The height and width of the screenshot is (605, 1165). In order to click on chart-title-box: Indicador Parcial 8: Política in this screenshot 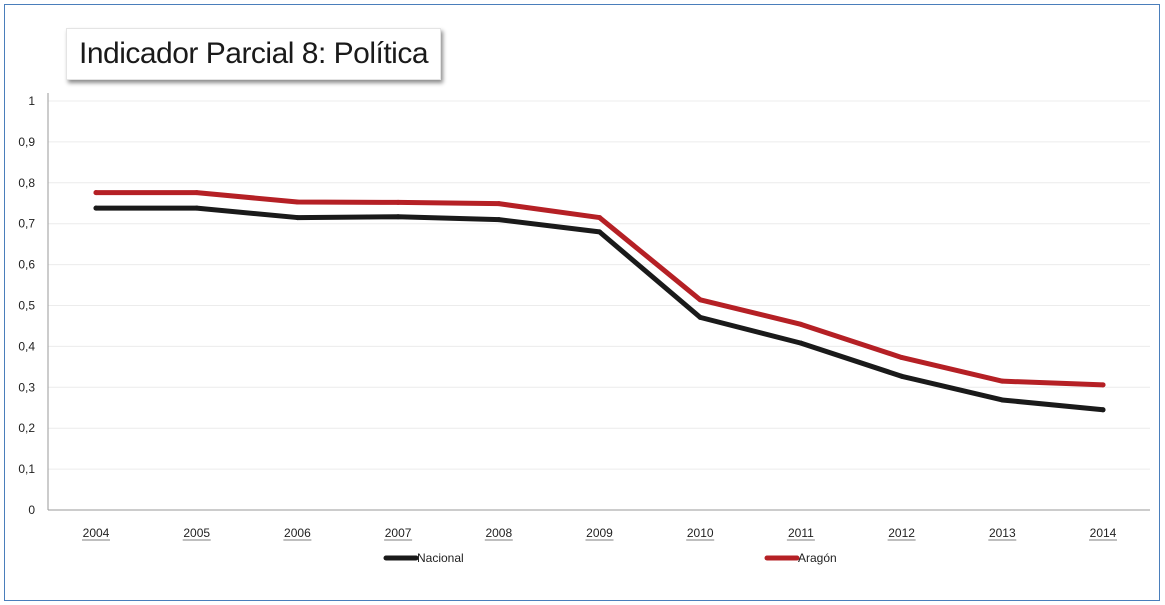, I will do `click(254, 54)`.